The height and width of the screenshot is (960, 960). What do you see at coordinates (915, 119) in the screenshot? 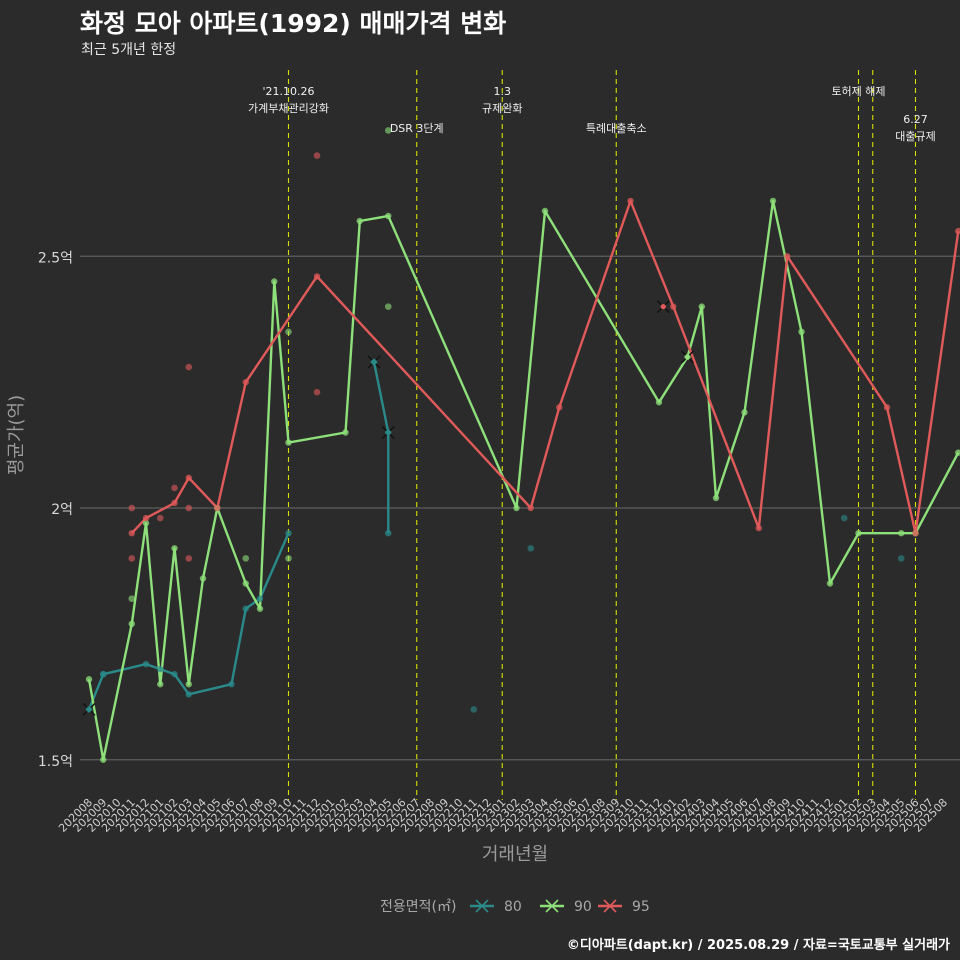
I see `policy-annotation: 6.27` at bounding box center [915, 119].